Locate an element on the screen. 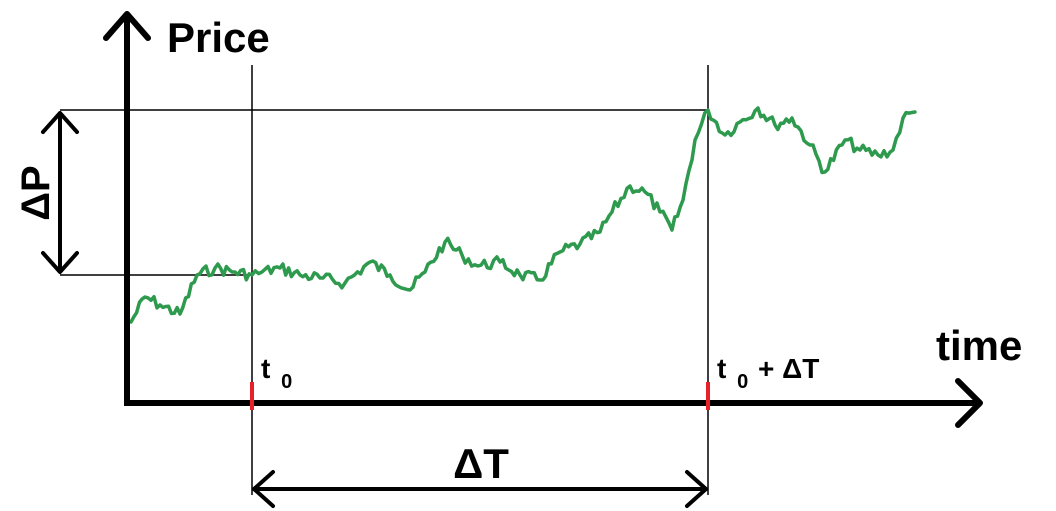 This screenshot has width=1056, height=511. delta-t-label: ΔT is located at coordinates (481, 463).